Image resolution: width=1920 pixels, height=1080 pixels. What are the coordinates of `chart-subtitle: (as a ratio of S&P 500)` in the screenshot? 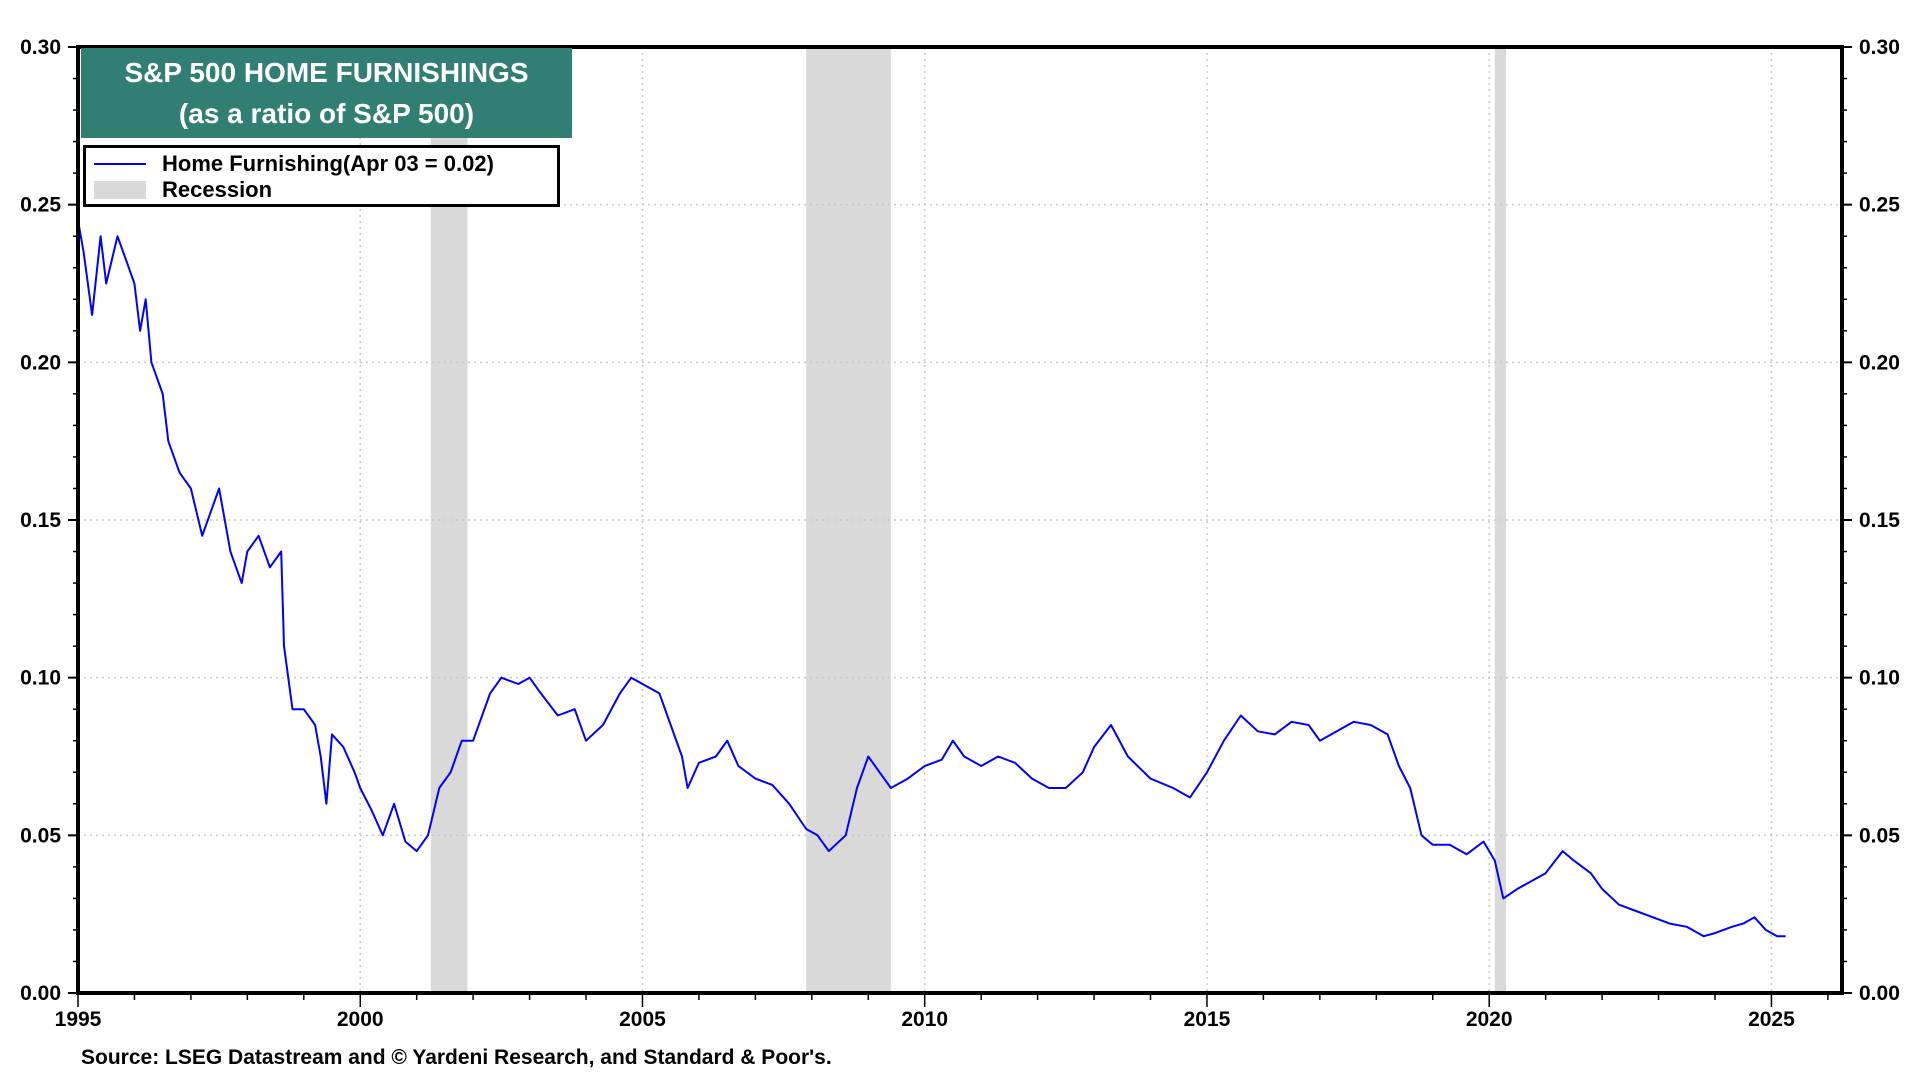 It's located at (326, 113).